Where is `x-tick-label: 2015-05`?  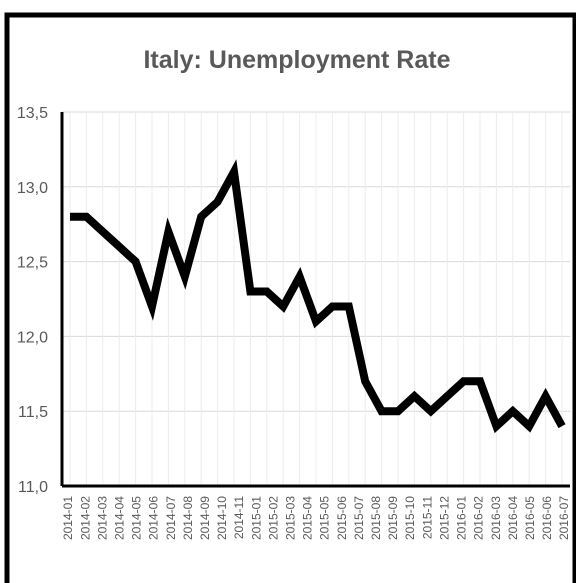 x-tick-label: 2015-05 is located at coordinates (325, 518).